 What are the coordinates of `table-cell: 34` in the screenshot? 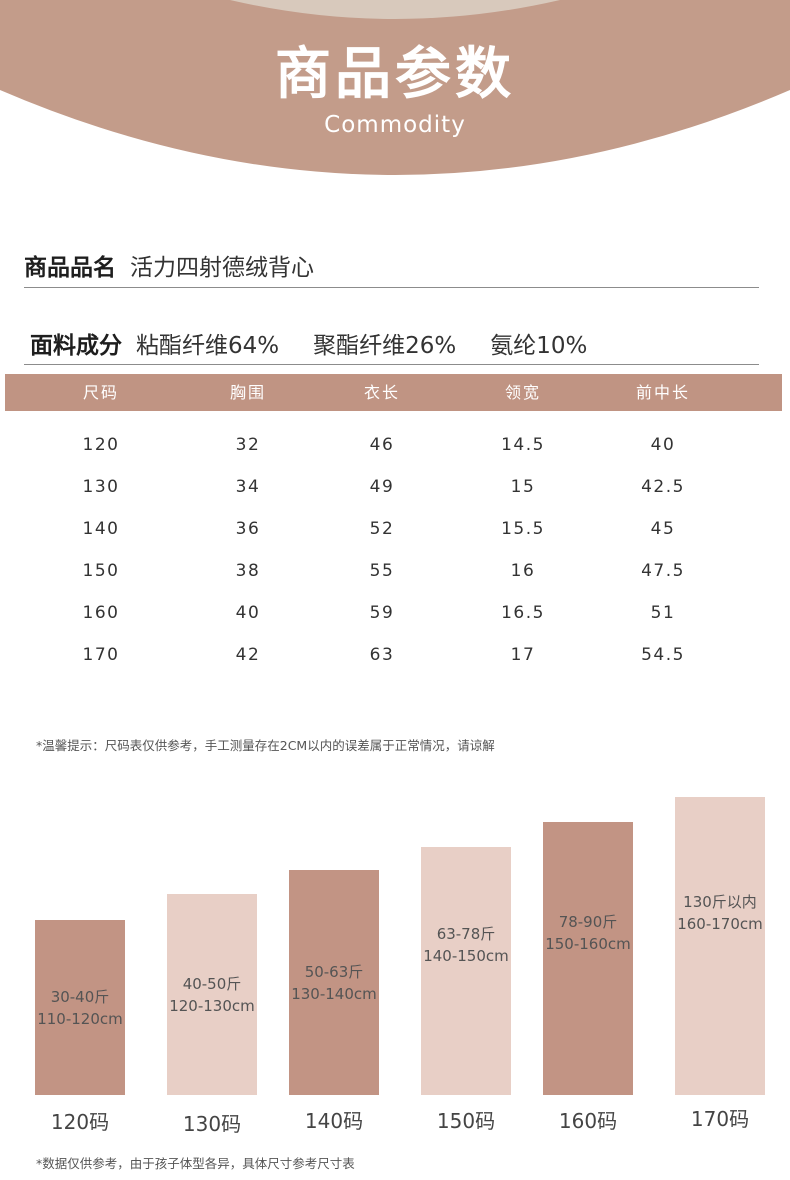 It's located at (248, 487).